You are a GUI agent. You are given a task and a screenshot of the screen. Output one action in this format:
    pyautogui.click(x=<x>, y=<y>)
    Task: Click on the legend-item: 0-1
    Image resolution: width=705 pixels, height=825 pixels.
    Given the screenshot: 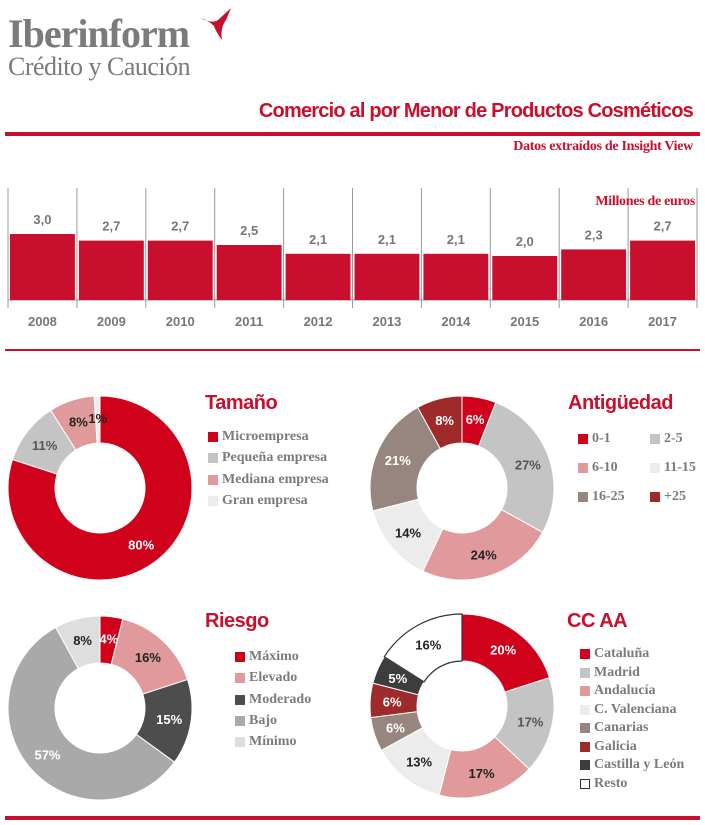 What is the action you would take?
    pyautogui.click(x=594, y=439)
    